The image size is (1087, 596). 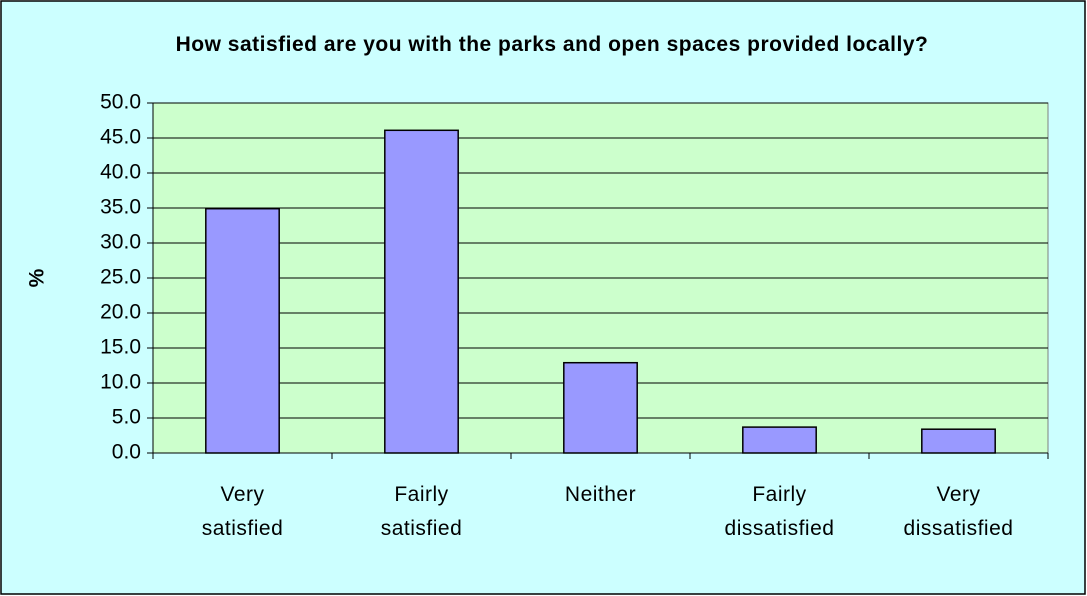 What do you see at coordinates (120, 347) in the screenshot?
I see `y-tick-label: 15.0` at bounding box center [120, 347].